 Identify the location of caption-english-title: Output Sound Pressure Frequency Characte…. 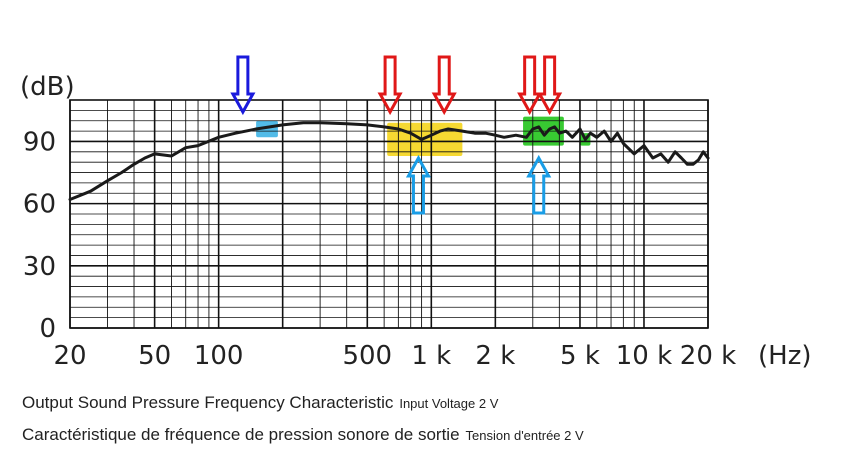
(208, 402).